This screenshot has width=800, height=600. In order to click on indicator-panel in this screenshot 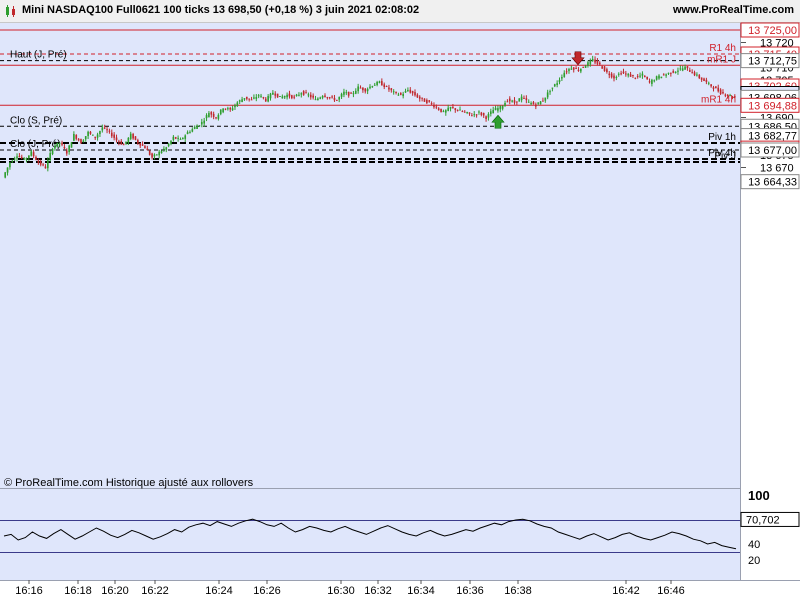, I will do `click(370, 534)`.